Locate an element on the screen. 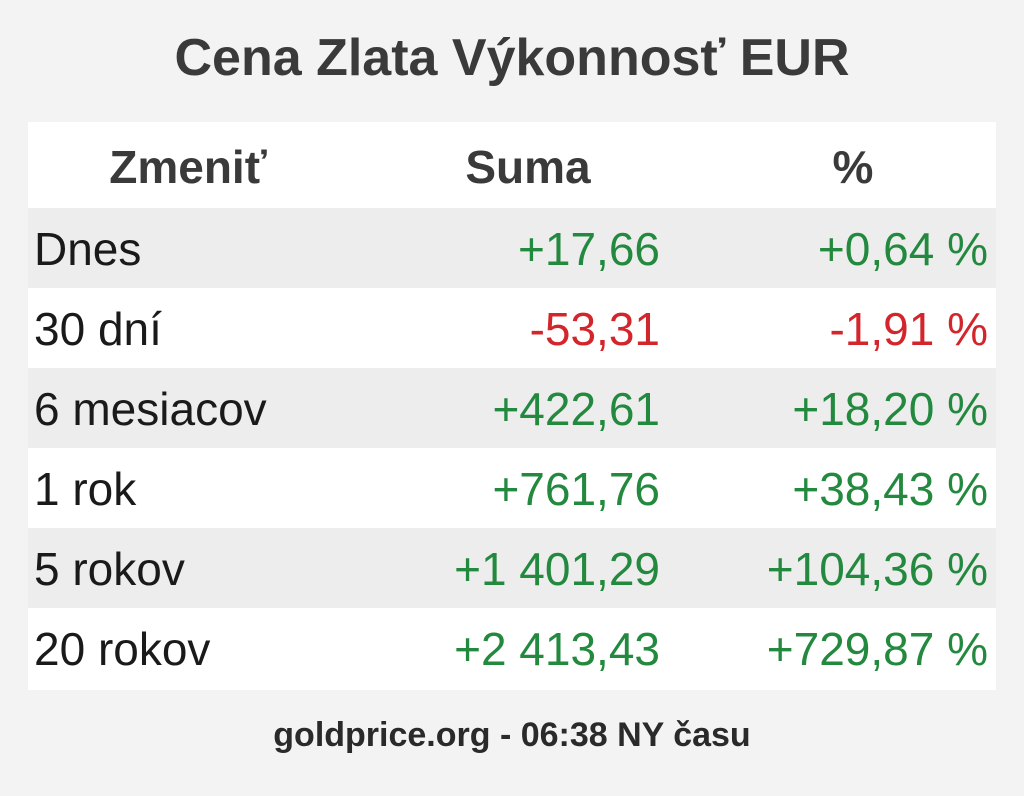 Image resolution: width=1024 pixels, height=796 pixels. row-label: 30 dní is located at coordinates (98, 329).